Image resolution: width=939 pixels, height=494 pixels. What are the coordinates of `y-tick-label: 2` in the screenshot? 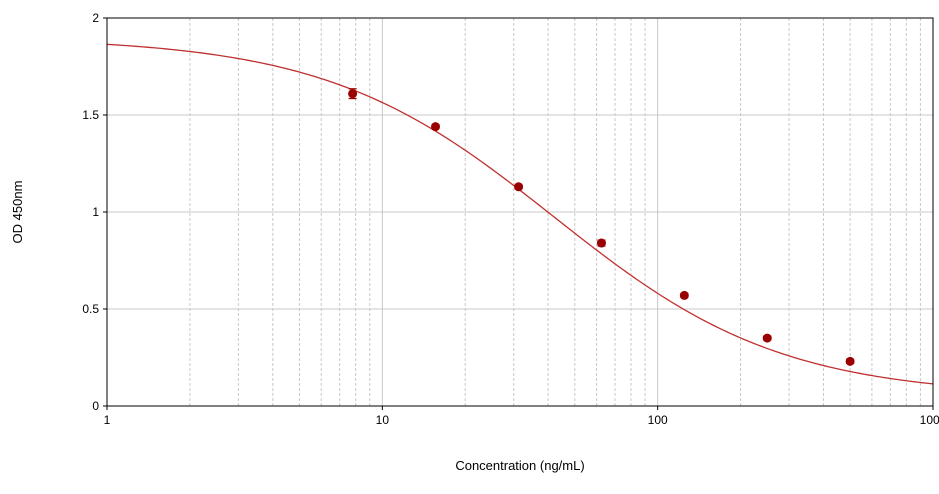 It's located at (95, 18).